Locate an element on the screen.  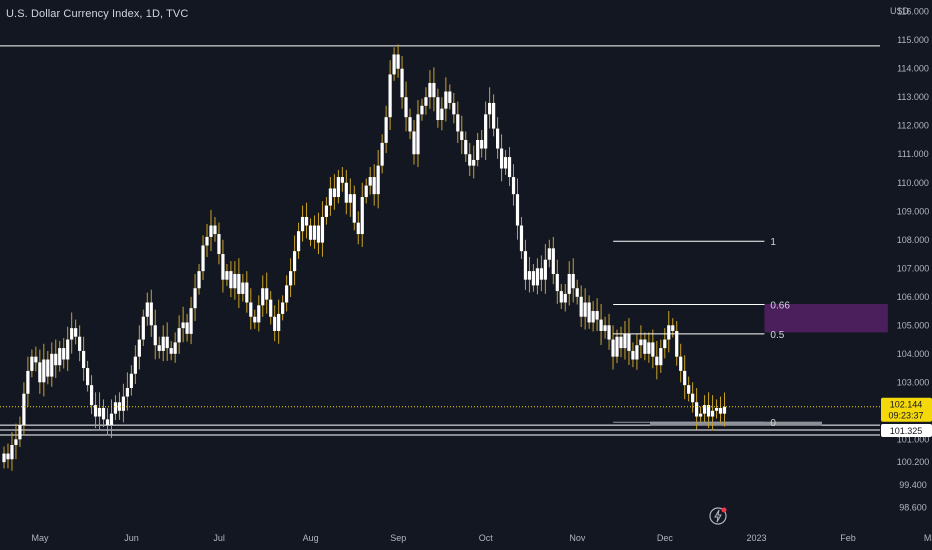
x-tick-label: Aug is located at coordinates (311, 538).